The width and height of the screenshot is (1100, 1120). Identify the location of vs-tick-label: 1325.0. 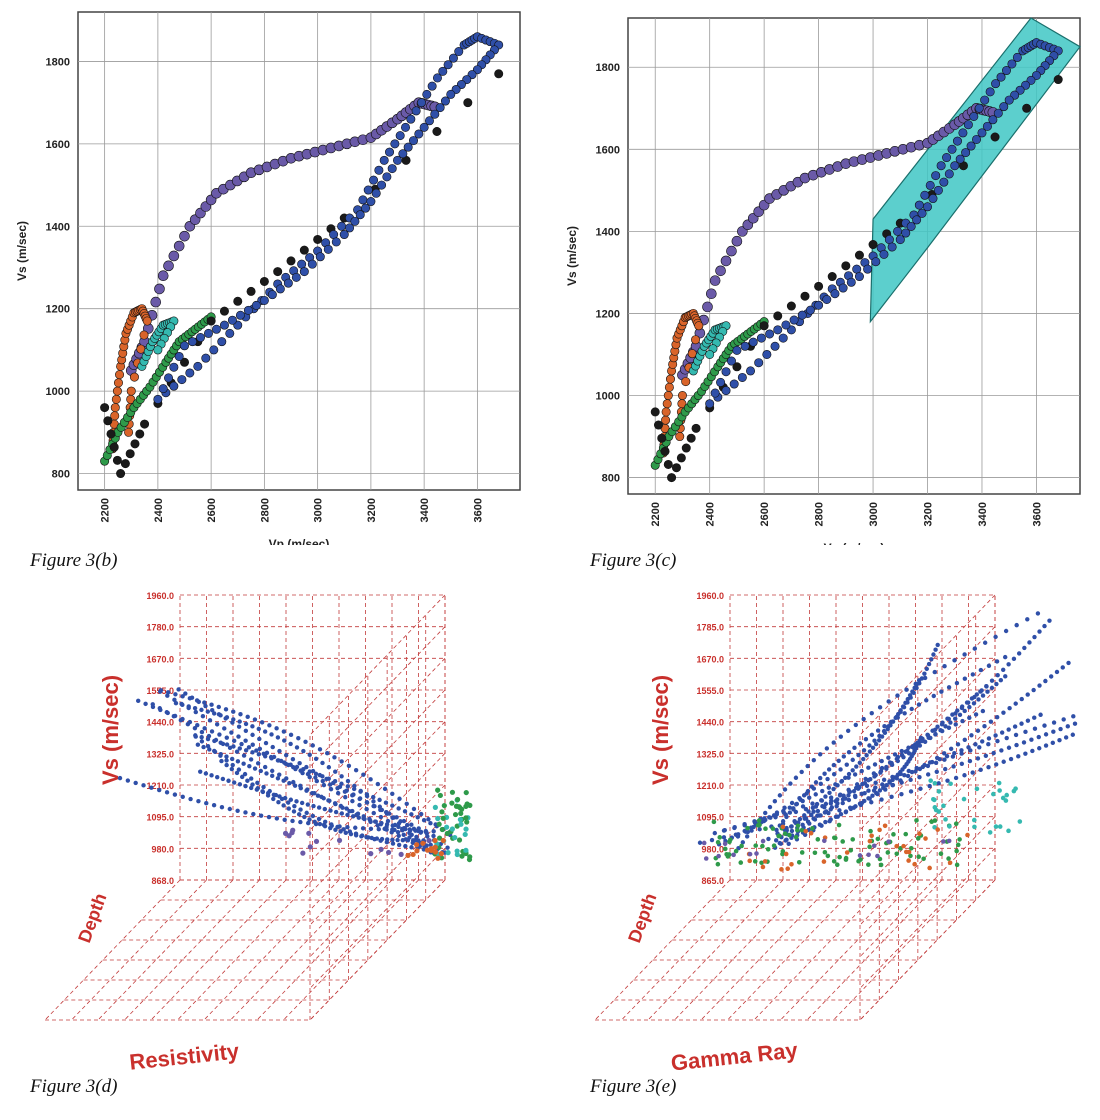
(160, 754).